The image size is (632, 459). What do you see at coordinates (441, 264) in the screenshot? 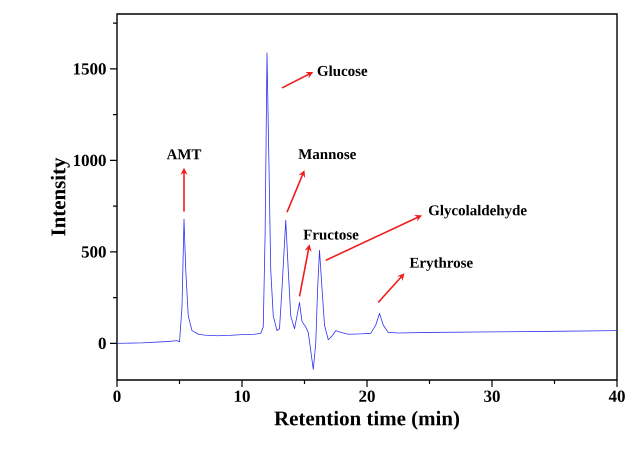
I see `annotation: Erythrose` at bounding box center [441, 264].